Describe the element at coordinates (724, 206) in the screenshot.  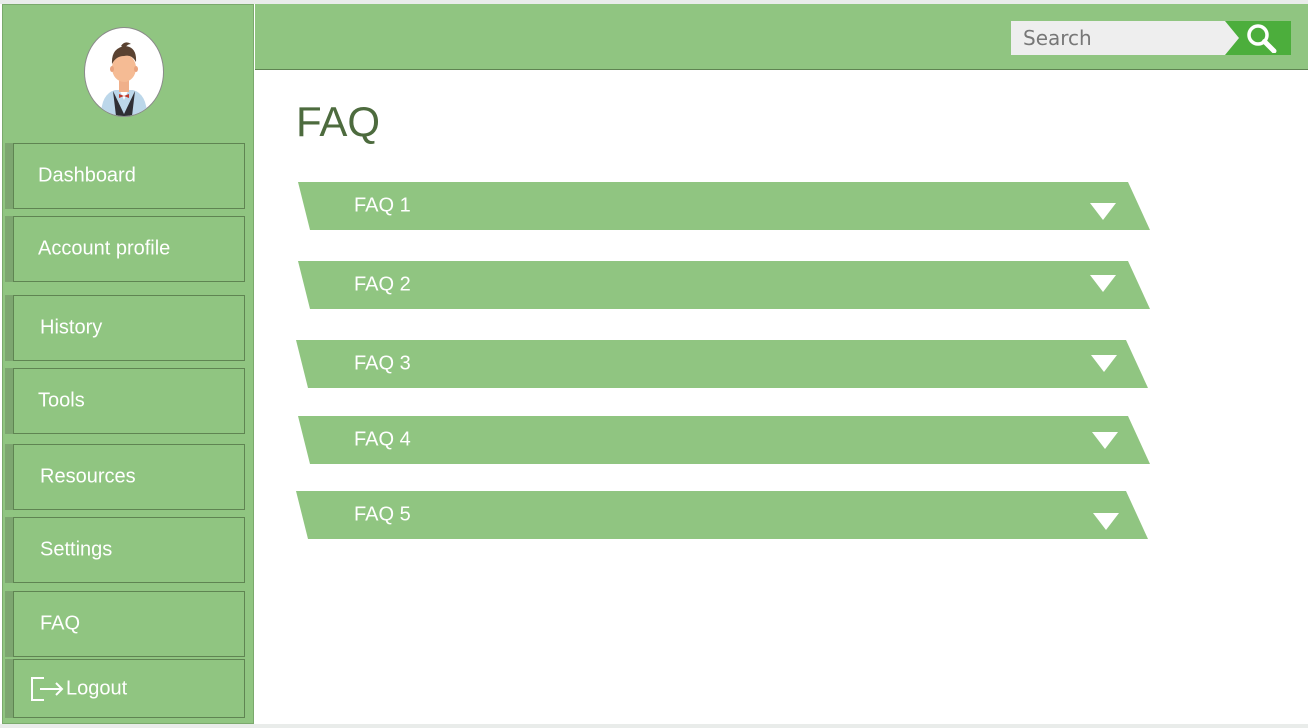
I see `faq-item-1: FAQ 1` at that location.